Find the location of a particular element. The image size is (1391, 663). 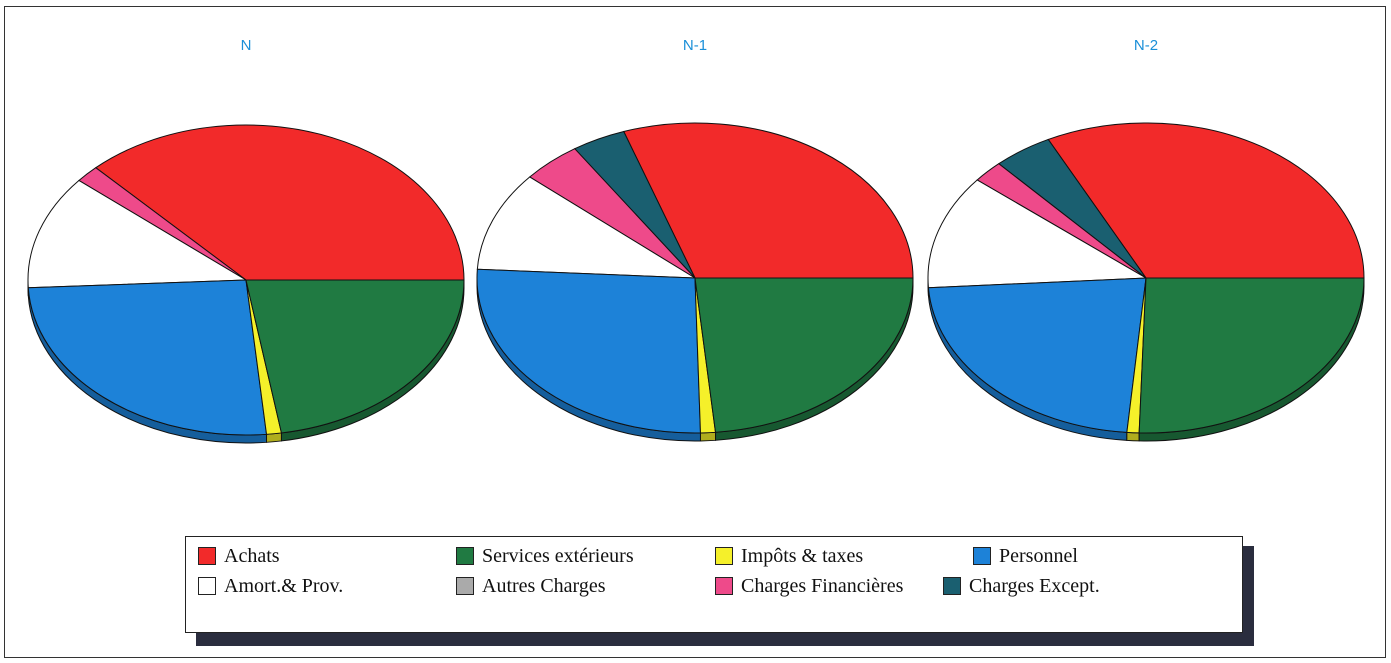

legend-item-autres-charges: Autres Charges is located at coordinates (531, 586).